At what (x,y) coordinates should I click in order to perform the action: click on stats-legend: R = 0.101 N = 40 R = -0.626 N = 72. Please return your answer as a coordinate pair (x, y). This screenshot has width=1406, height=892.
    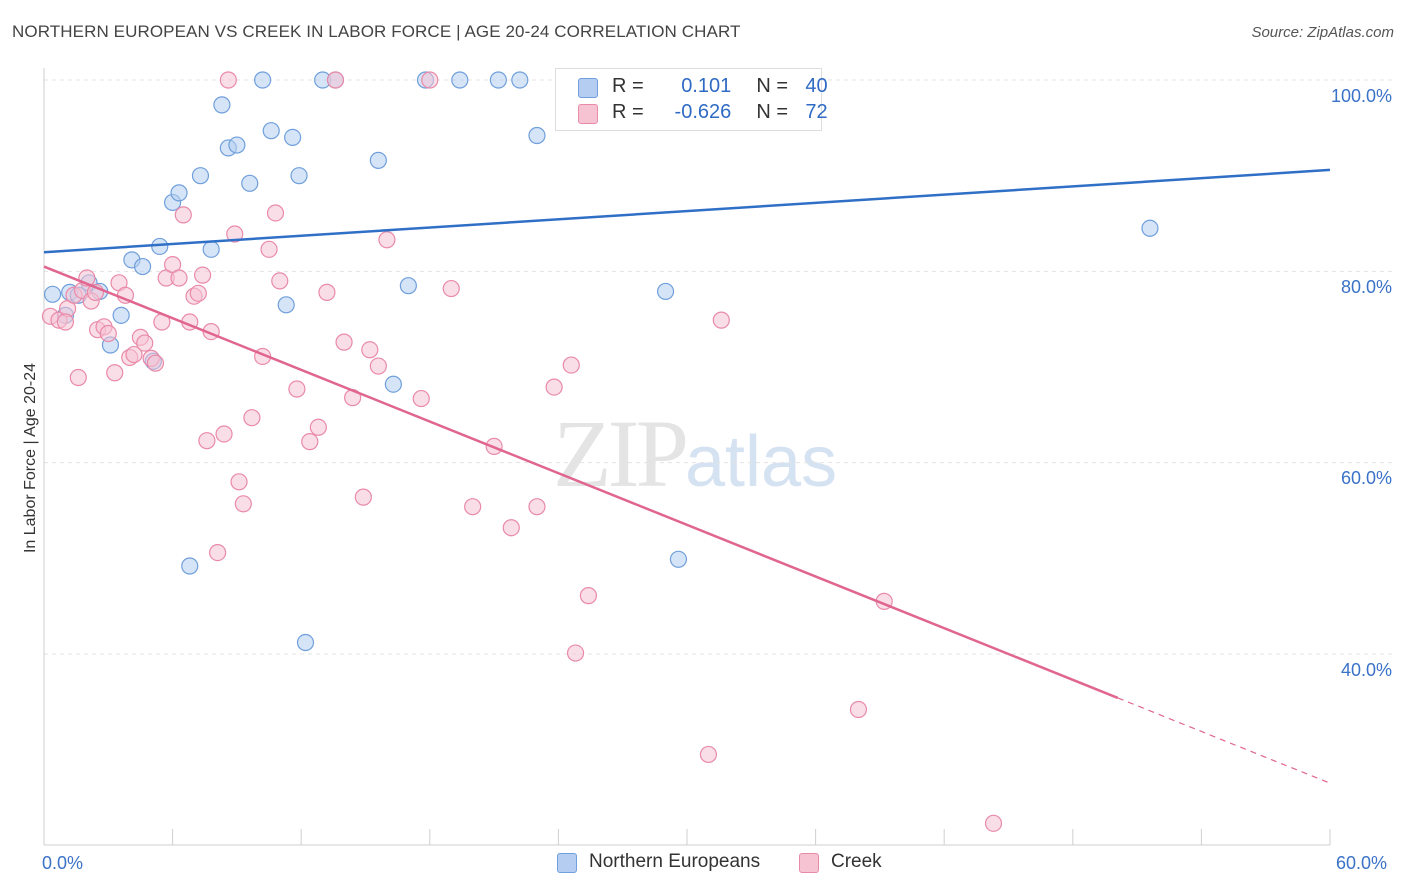
    Looking at the image, I should click on (691, 99).